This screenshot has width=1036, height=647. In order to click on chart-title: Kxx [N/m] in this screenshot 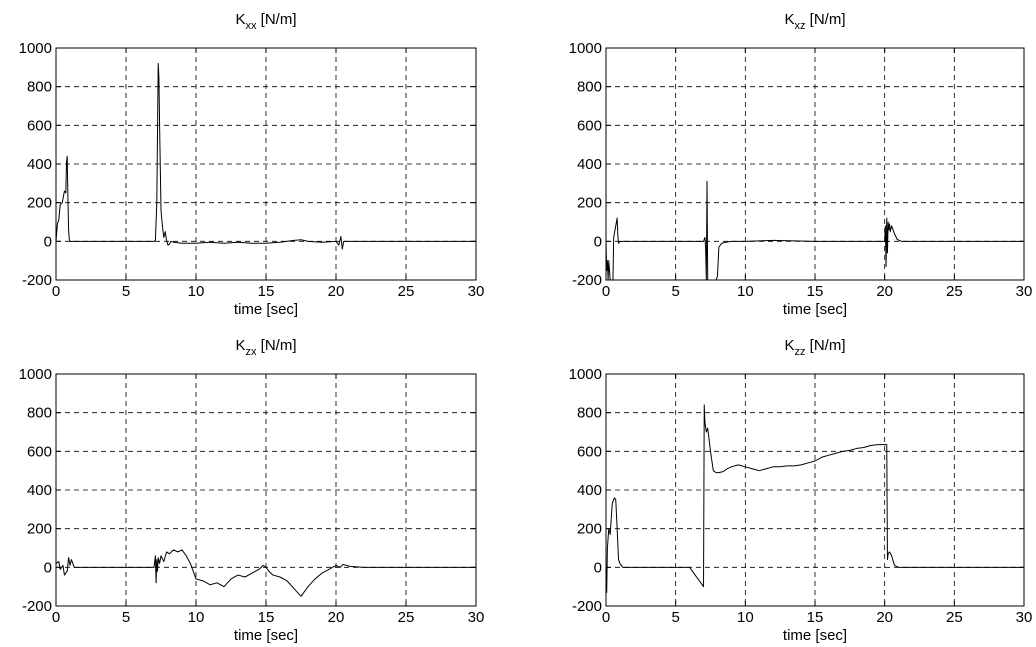, I will do `click(265, 21)`.